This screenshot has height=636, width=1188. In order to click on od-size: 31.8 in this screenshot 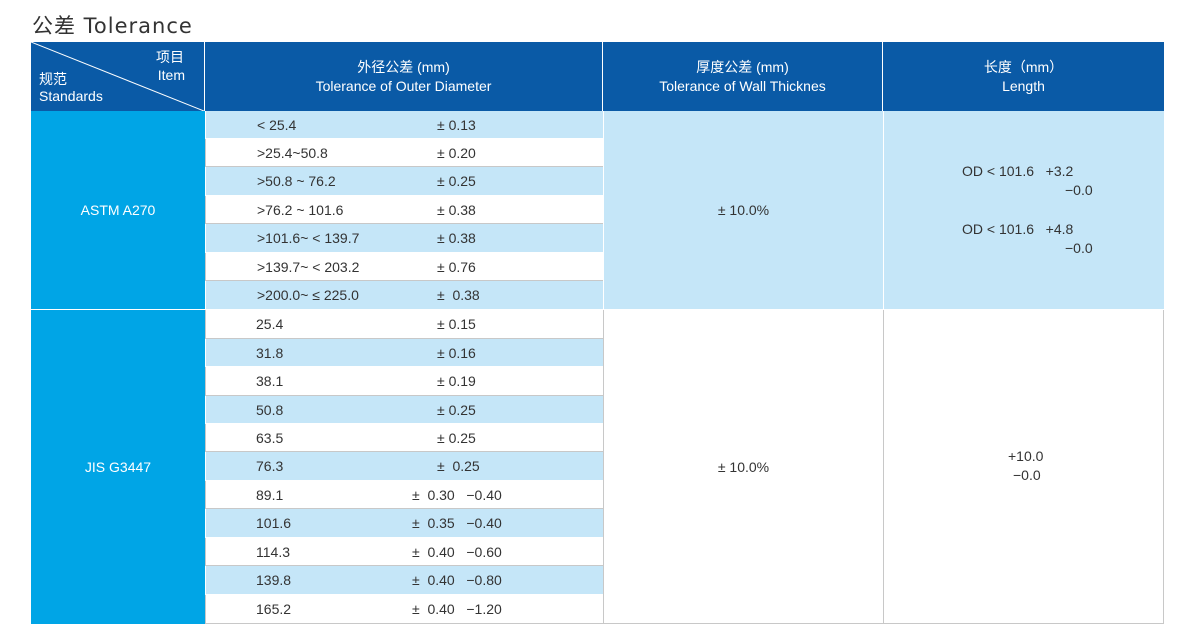, I will do `click(270, 352)`.